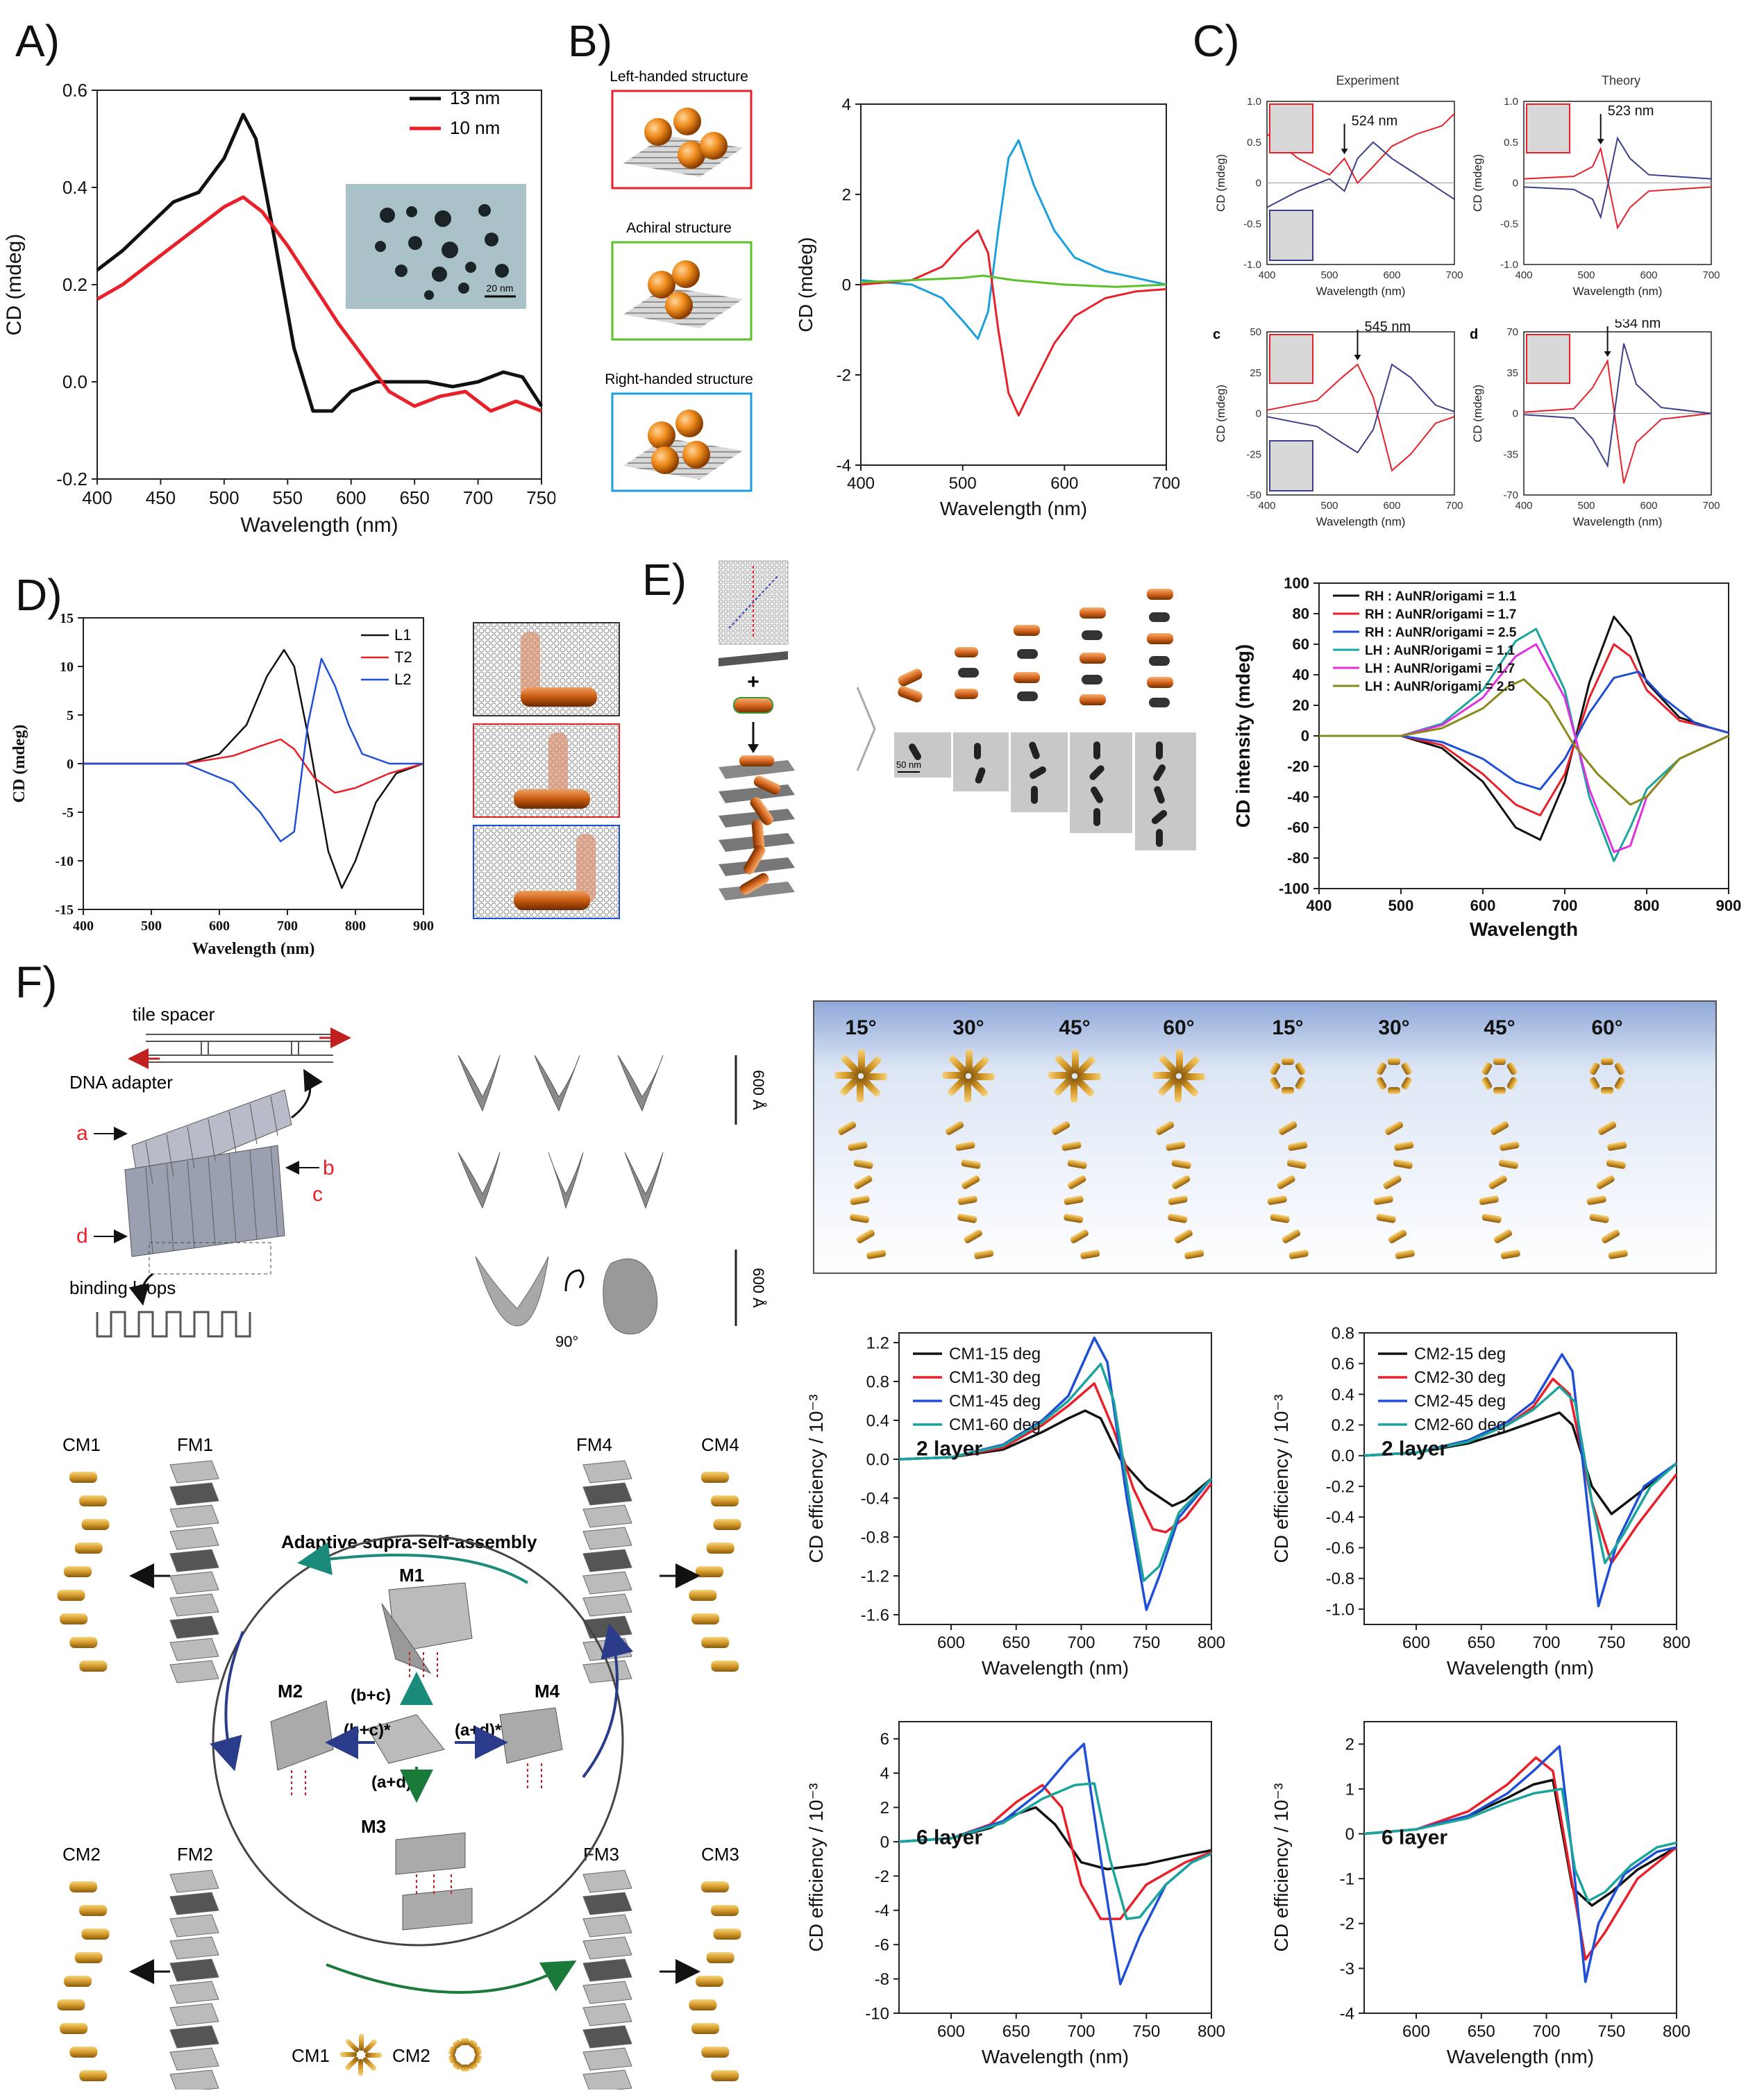 The height and width of the screenshot is (2100, 1755). I want to click on legend-entry: CM2-15 deg, so click(1460, 1354).